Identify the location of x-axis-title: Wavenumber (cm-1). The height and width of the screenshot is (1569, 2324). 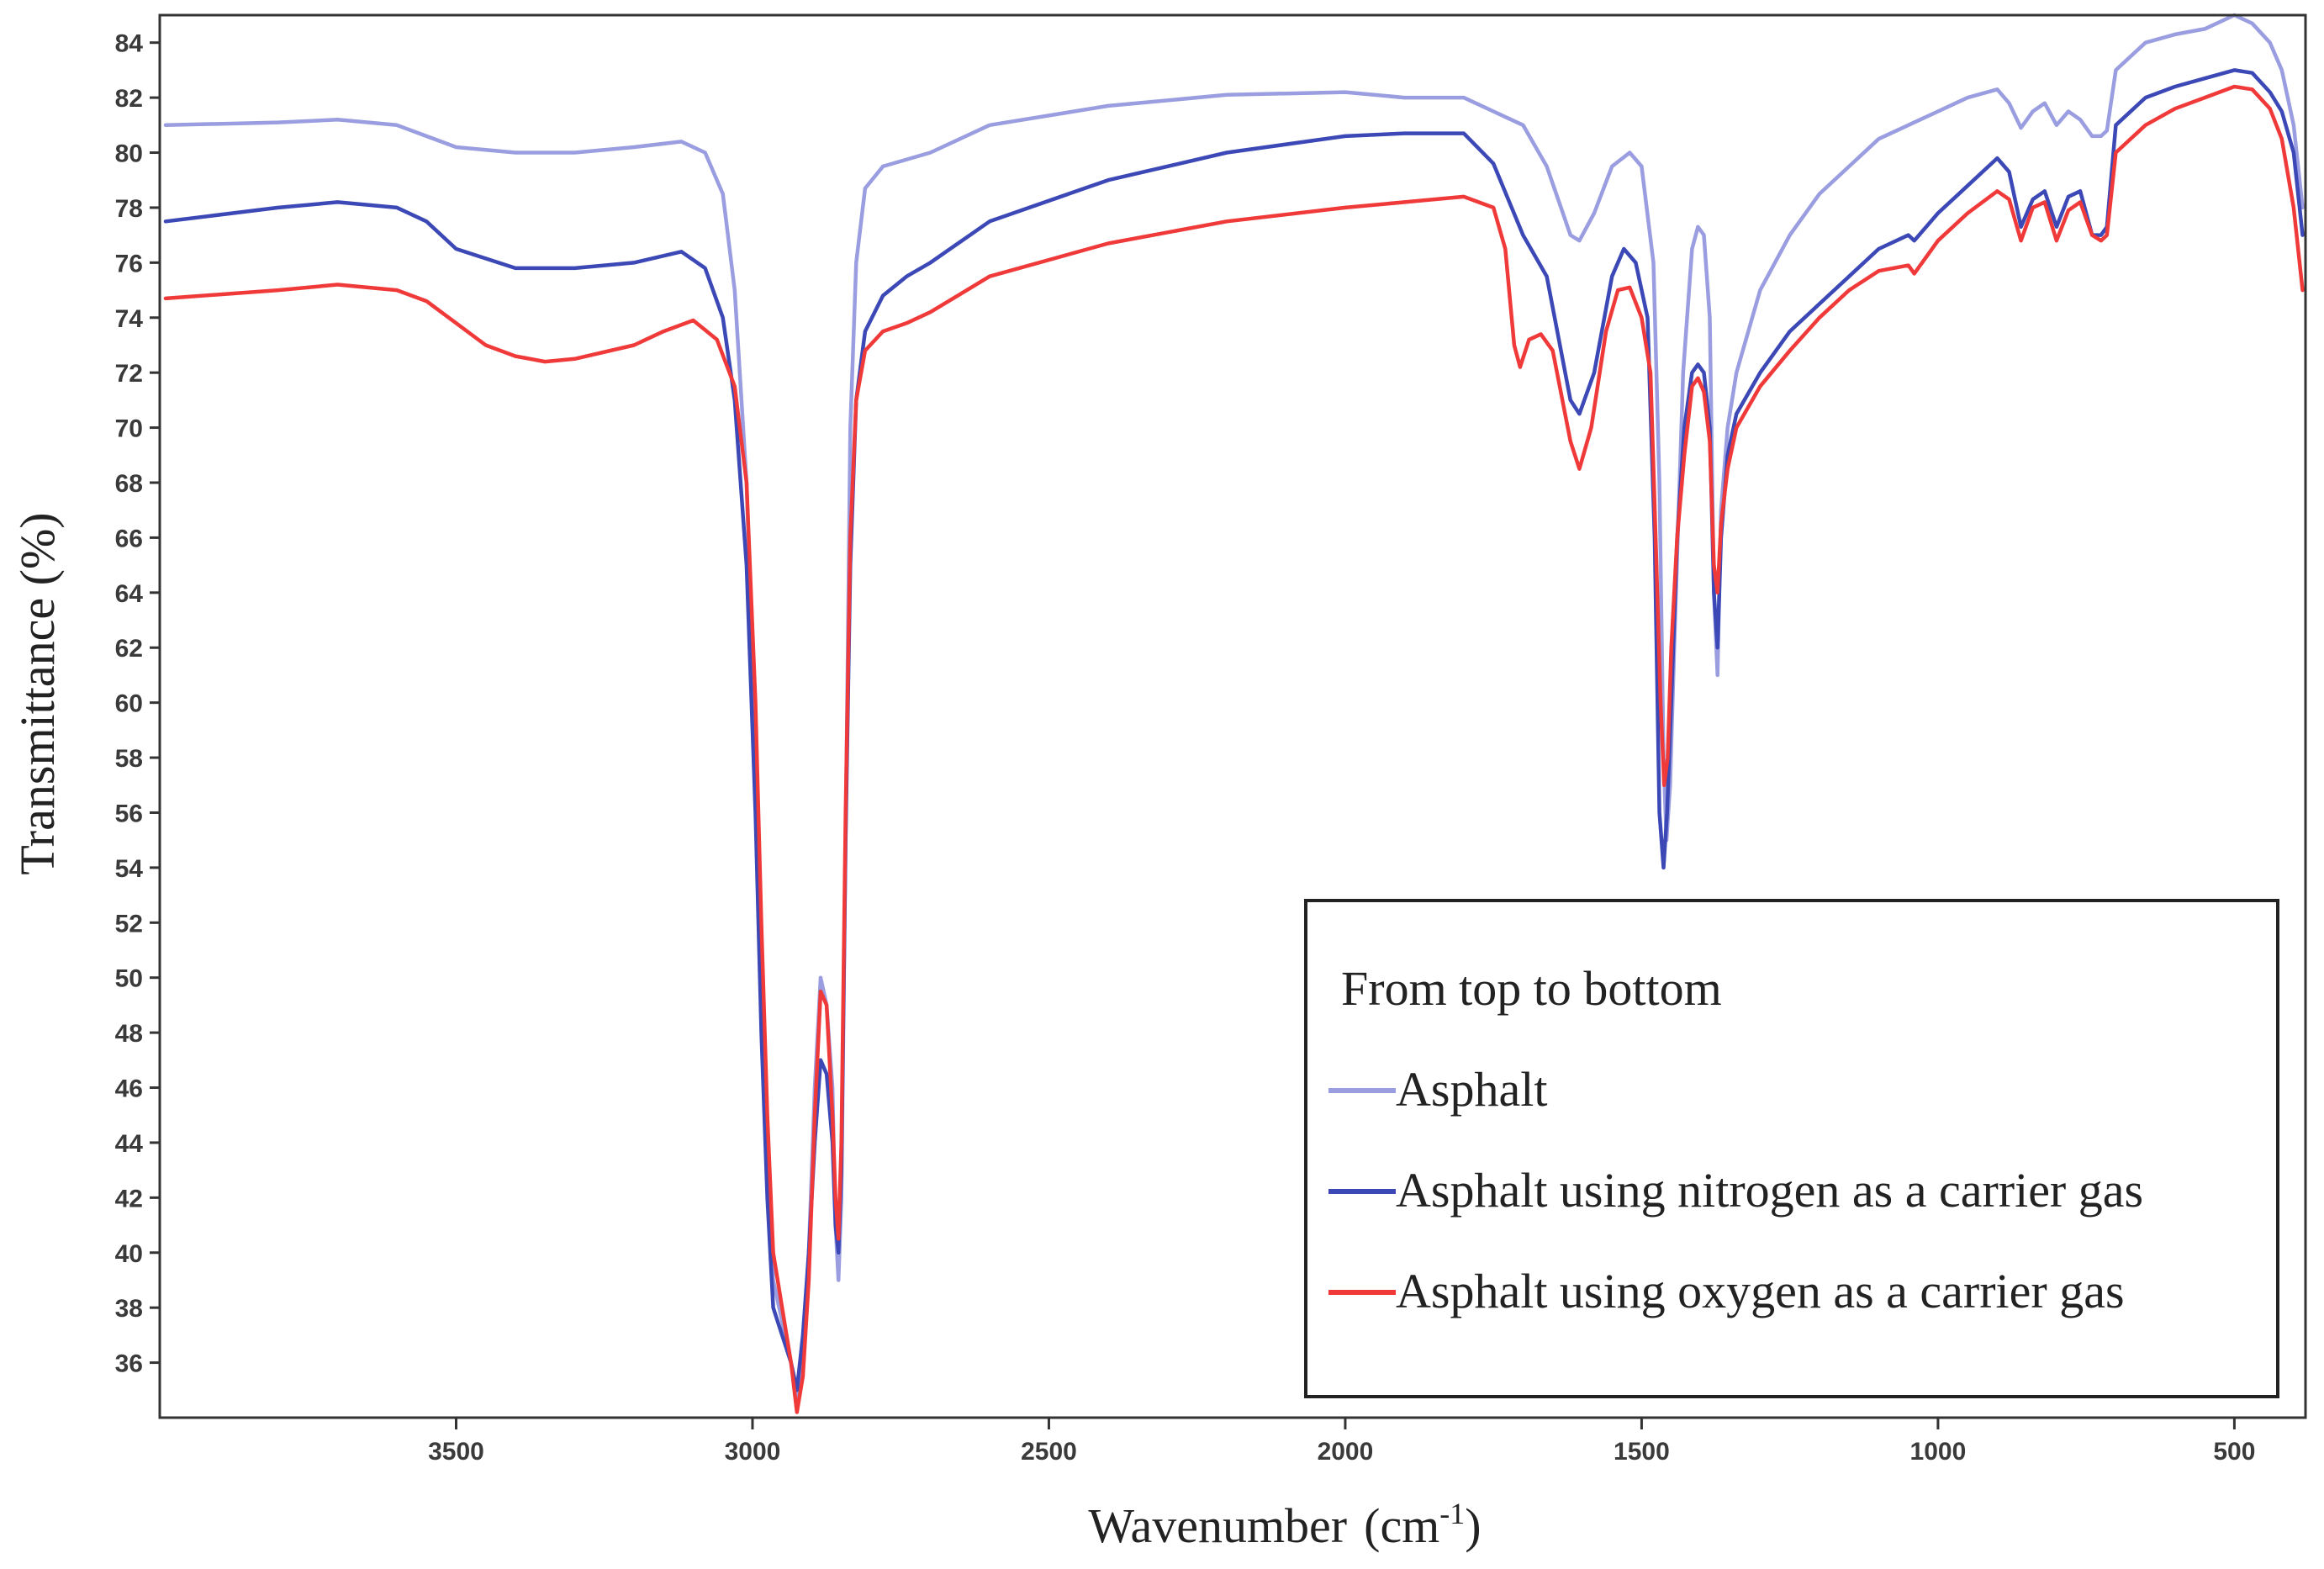
(1284, 1525).